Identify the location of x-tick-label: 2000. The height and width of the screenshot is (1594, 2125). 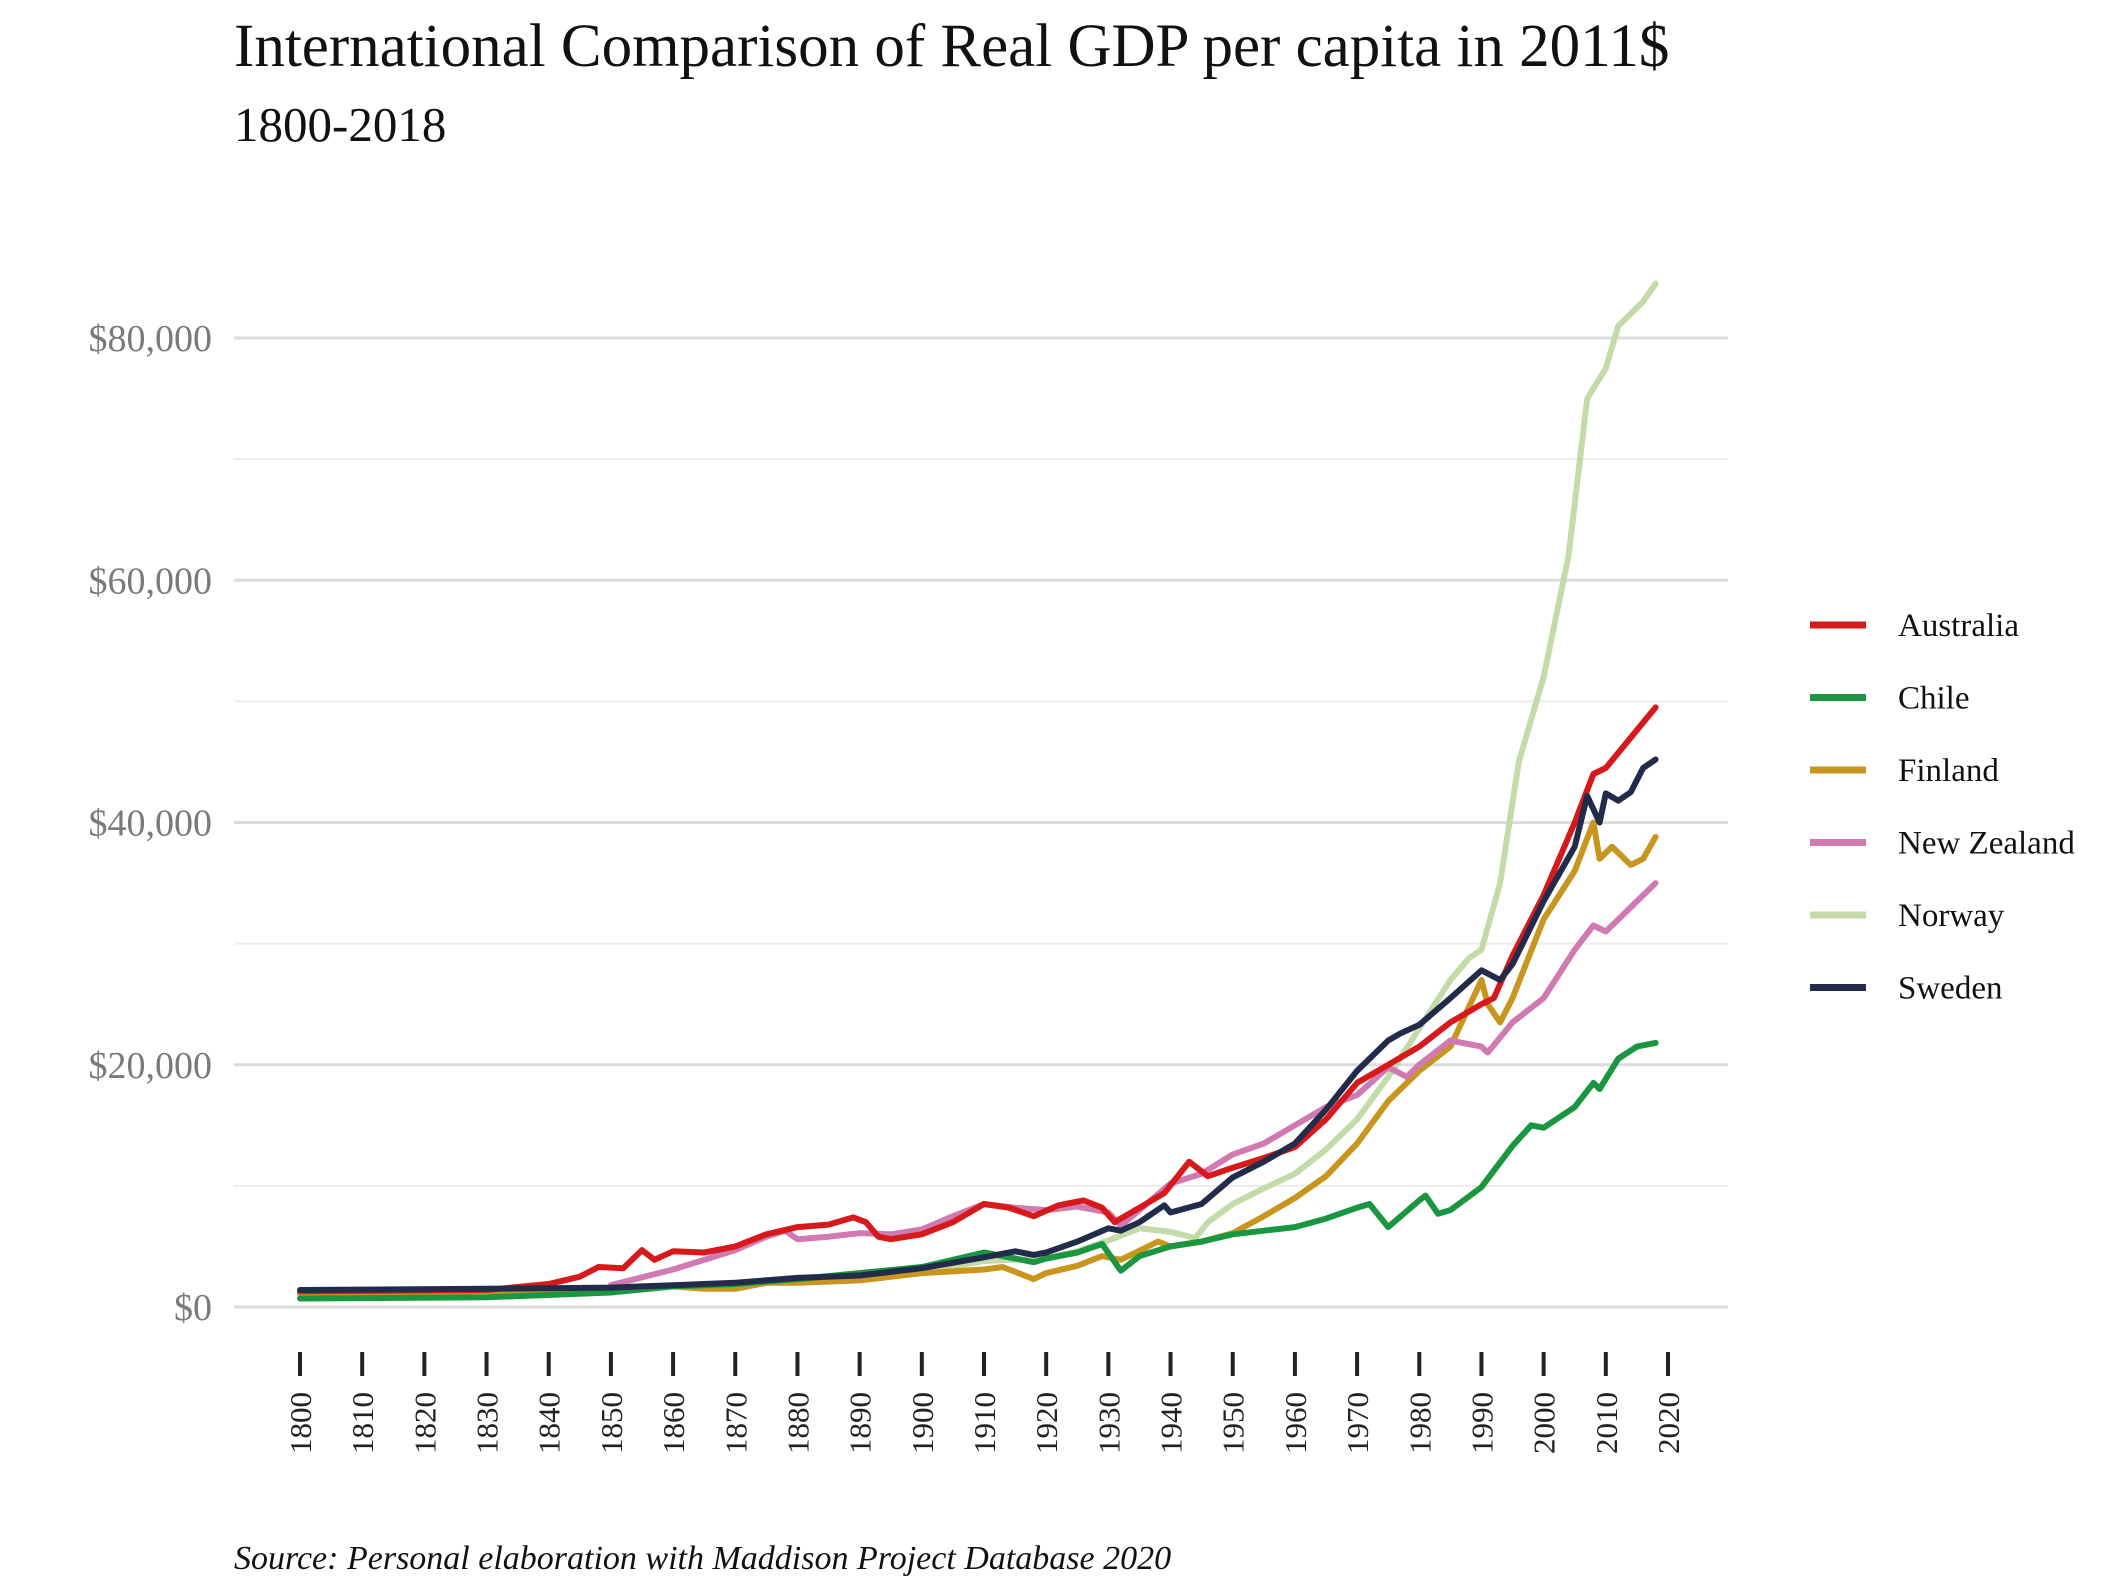
(1544, 1423).